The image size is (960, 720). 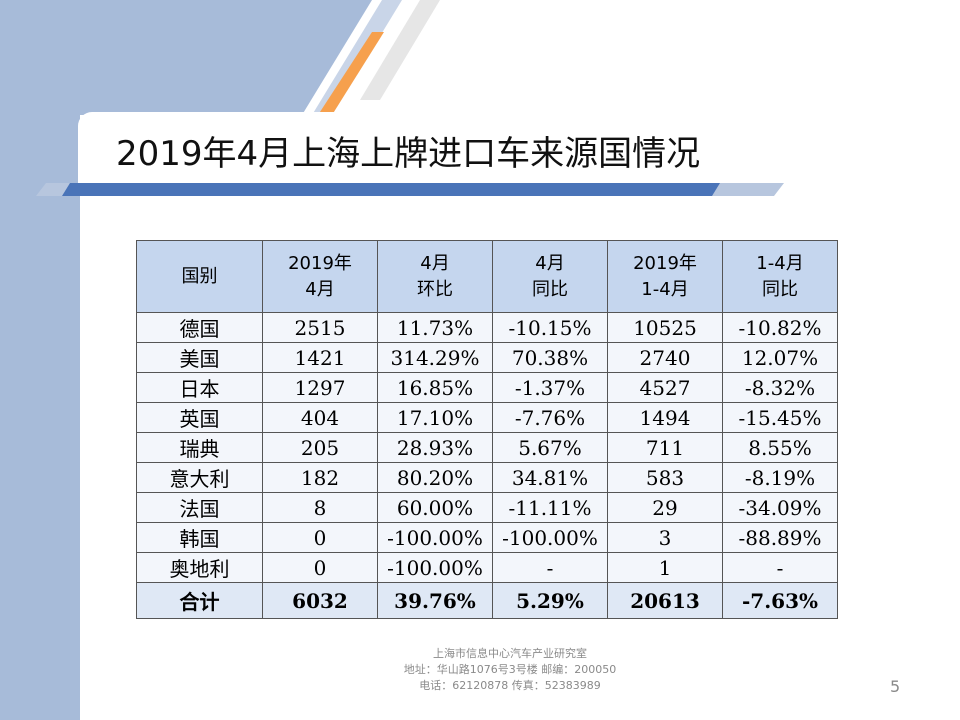 I want to click on cell-value: 29, so click(x=665, y=507).